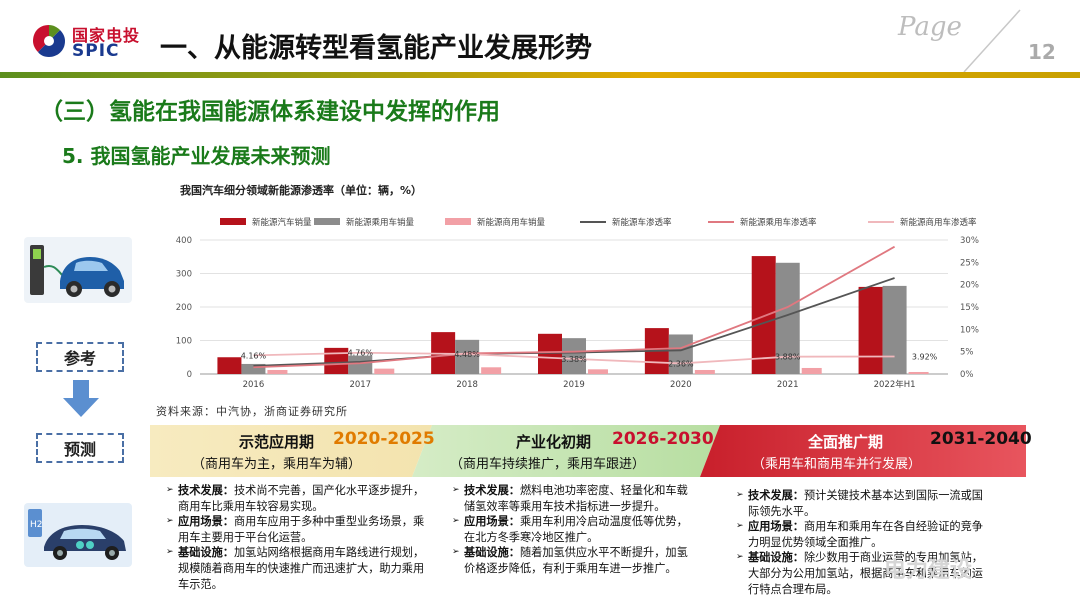  I want to click on legend-label: 新能源乘用车渗透率, so click(778, 222).